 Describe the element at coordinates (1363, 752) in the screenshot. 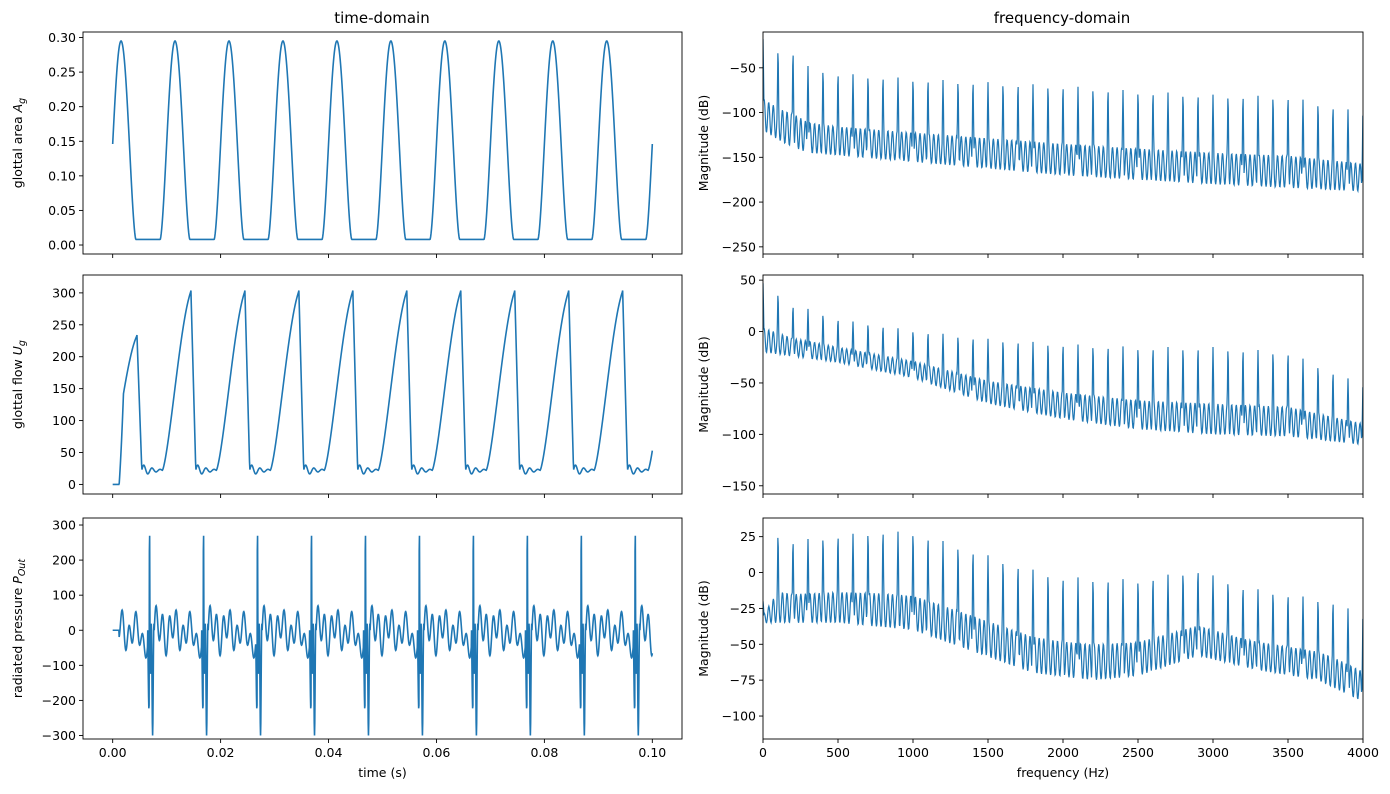

I see `x-tick-label: 4000` at that location.